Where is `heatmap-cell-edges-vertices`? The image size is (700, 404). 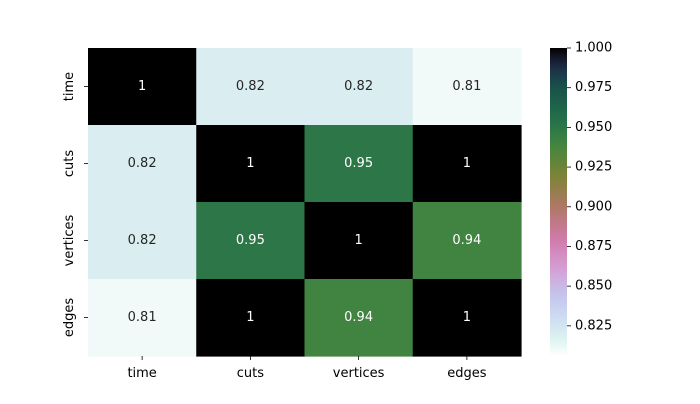
heatmap-cell-edges-vertices is located at coordinates (359, 318).